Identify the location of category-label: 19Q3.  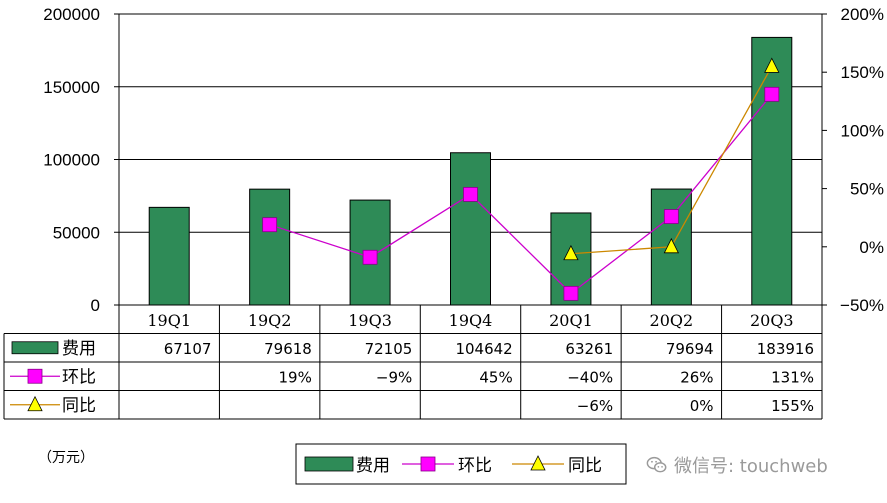
(370, 320).